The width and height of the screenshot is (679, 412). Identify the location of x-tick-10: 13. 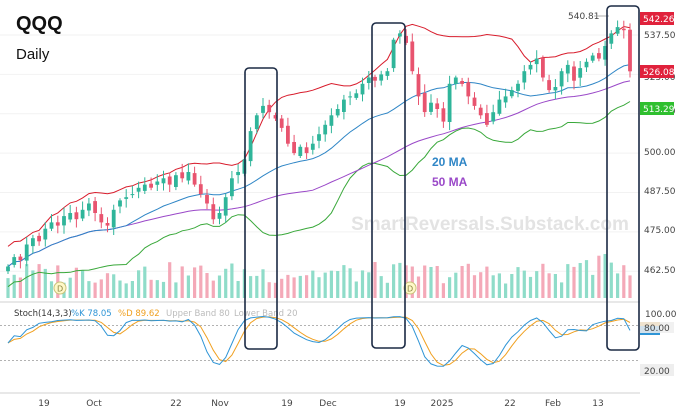
(597, 404).